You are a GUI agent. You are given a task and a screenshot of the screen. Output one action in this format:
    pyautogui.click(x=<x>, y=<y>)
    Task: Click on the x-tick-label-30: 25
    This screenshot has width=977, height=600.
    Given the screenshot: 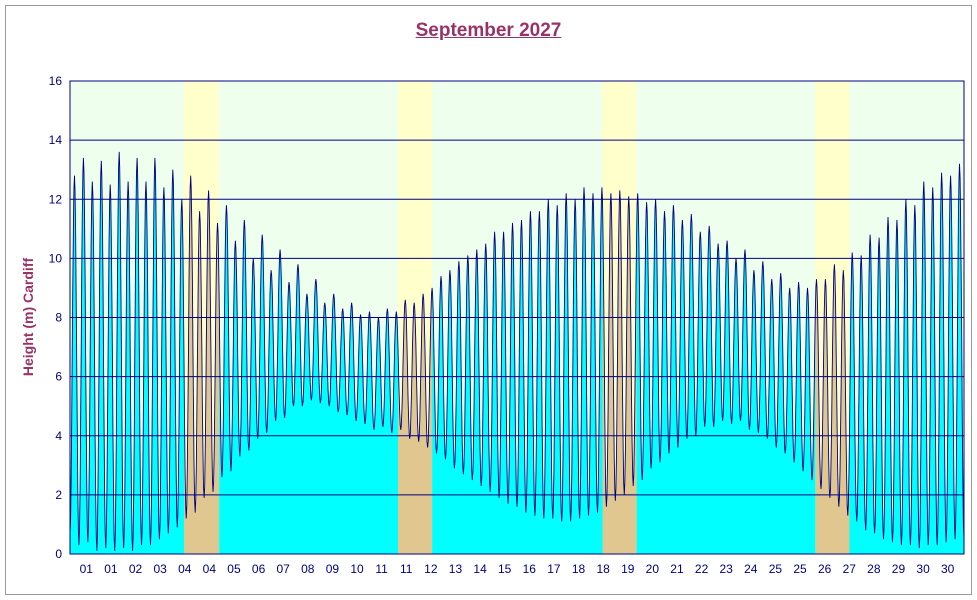 What is the action you would take?
    pyautogui.click(x=800, y=569)
    